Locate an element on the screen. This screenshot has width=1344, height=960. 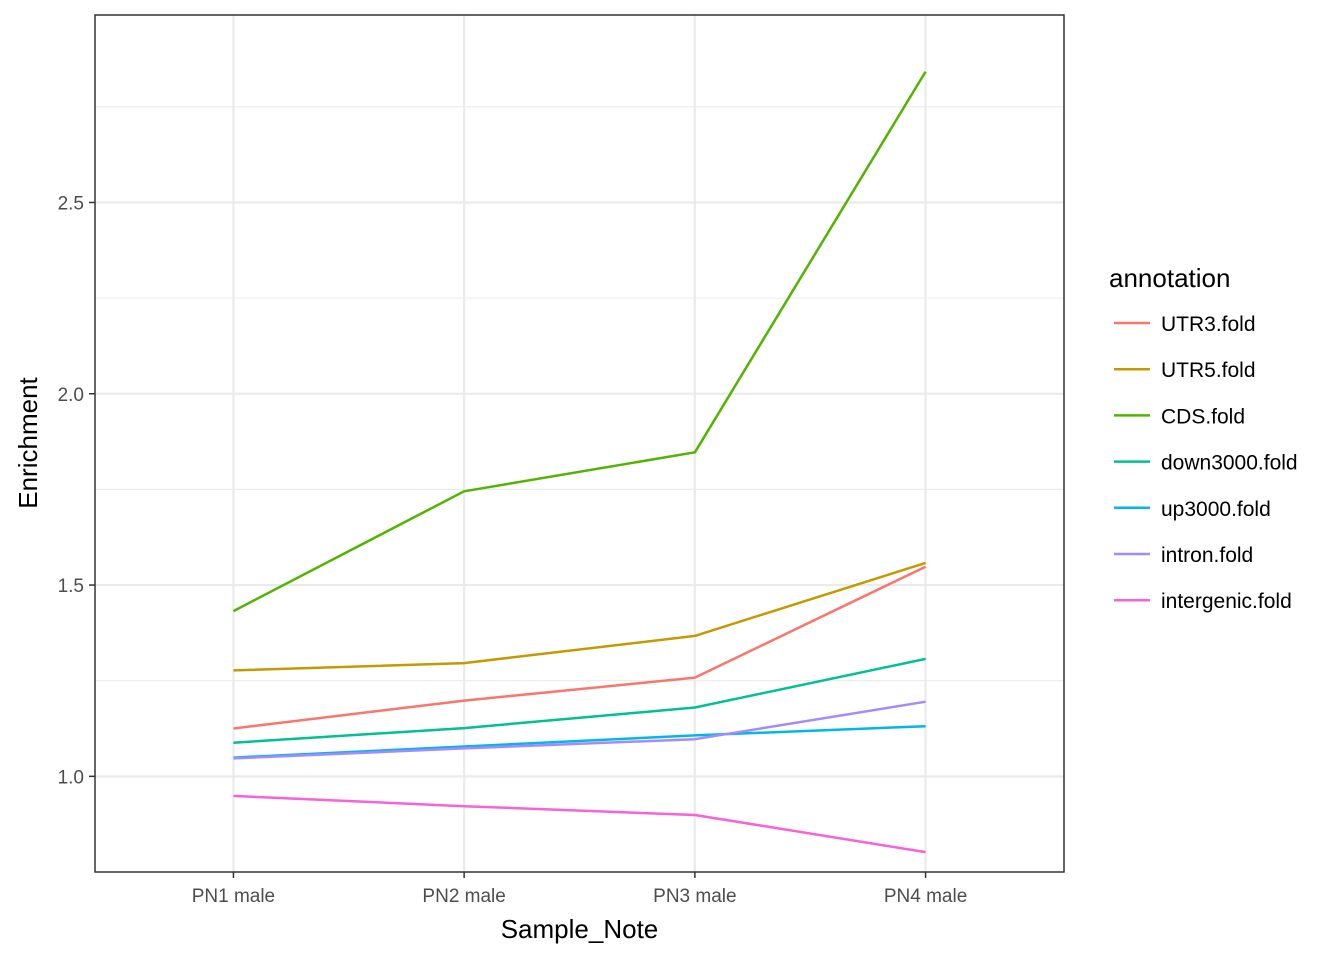
legend-label: intergenic.fold is located at coordinates (1226, 601).